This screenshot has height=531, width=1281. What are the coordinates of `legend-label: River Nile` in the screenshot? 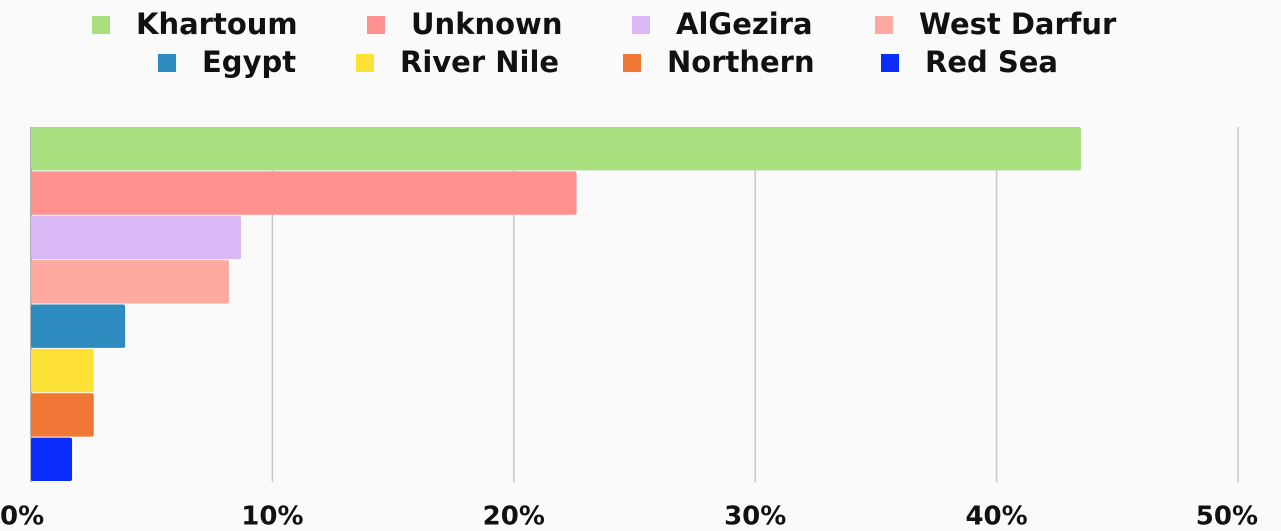 It's located at (479, 62).